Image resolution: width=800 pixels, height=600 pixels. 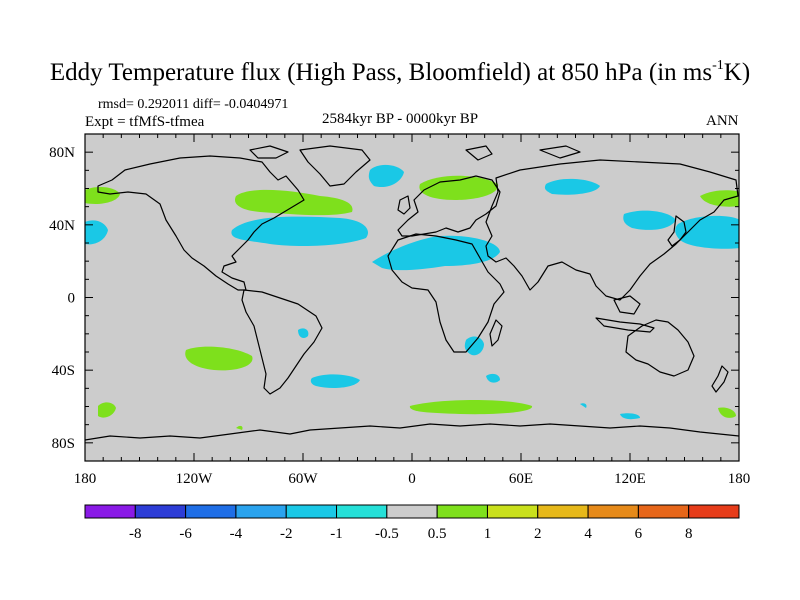 What do you see at coordinates (488, 534) in the screenshot?
I see `colorbar-label: 1` at bounding box center [488, 534].